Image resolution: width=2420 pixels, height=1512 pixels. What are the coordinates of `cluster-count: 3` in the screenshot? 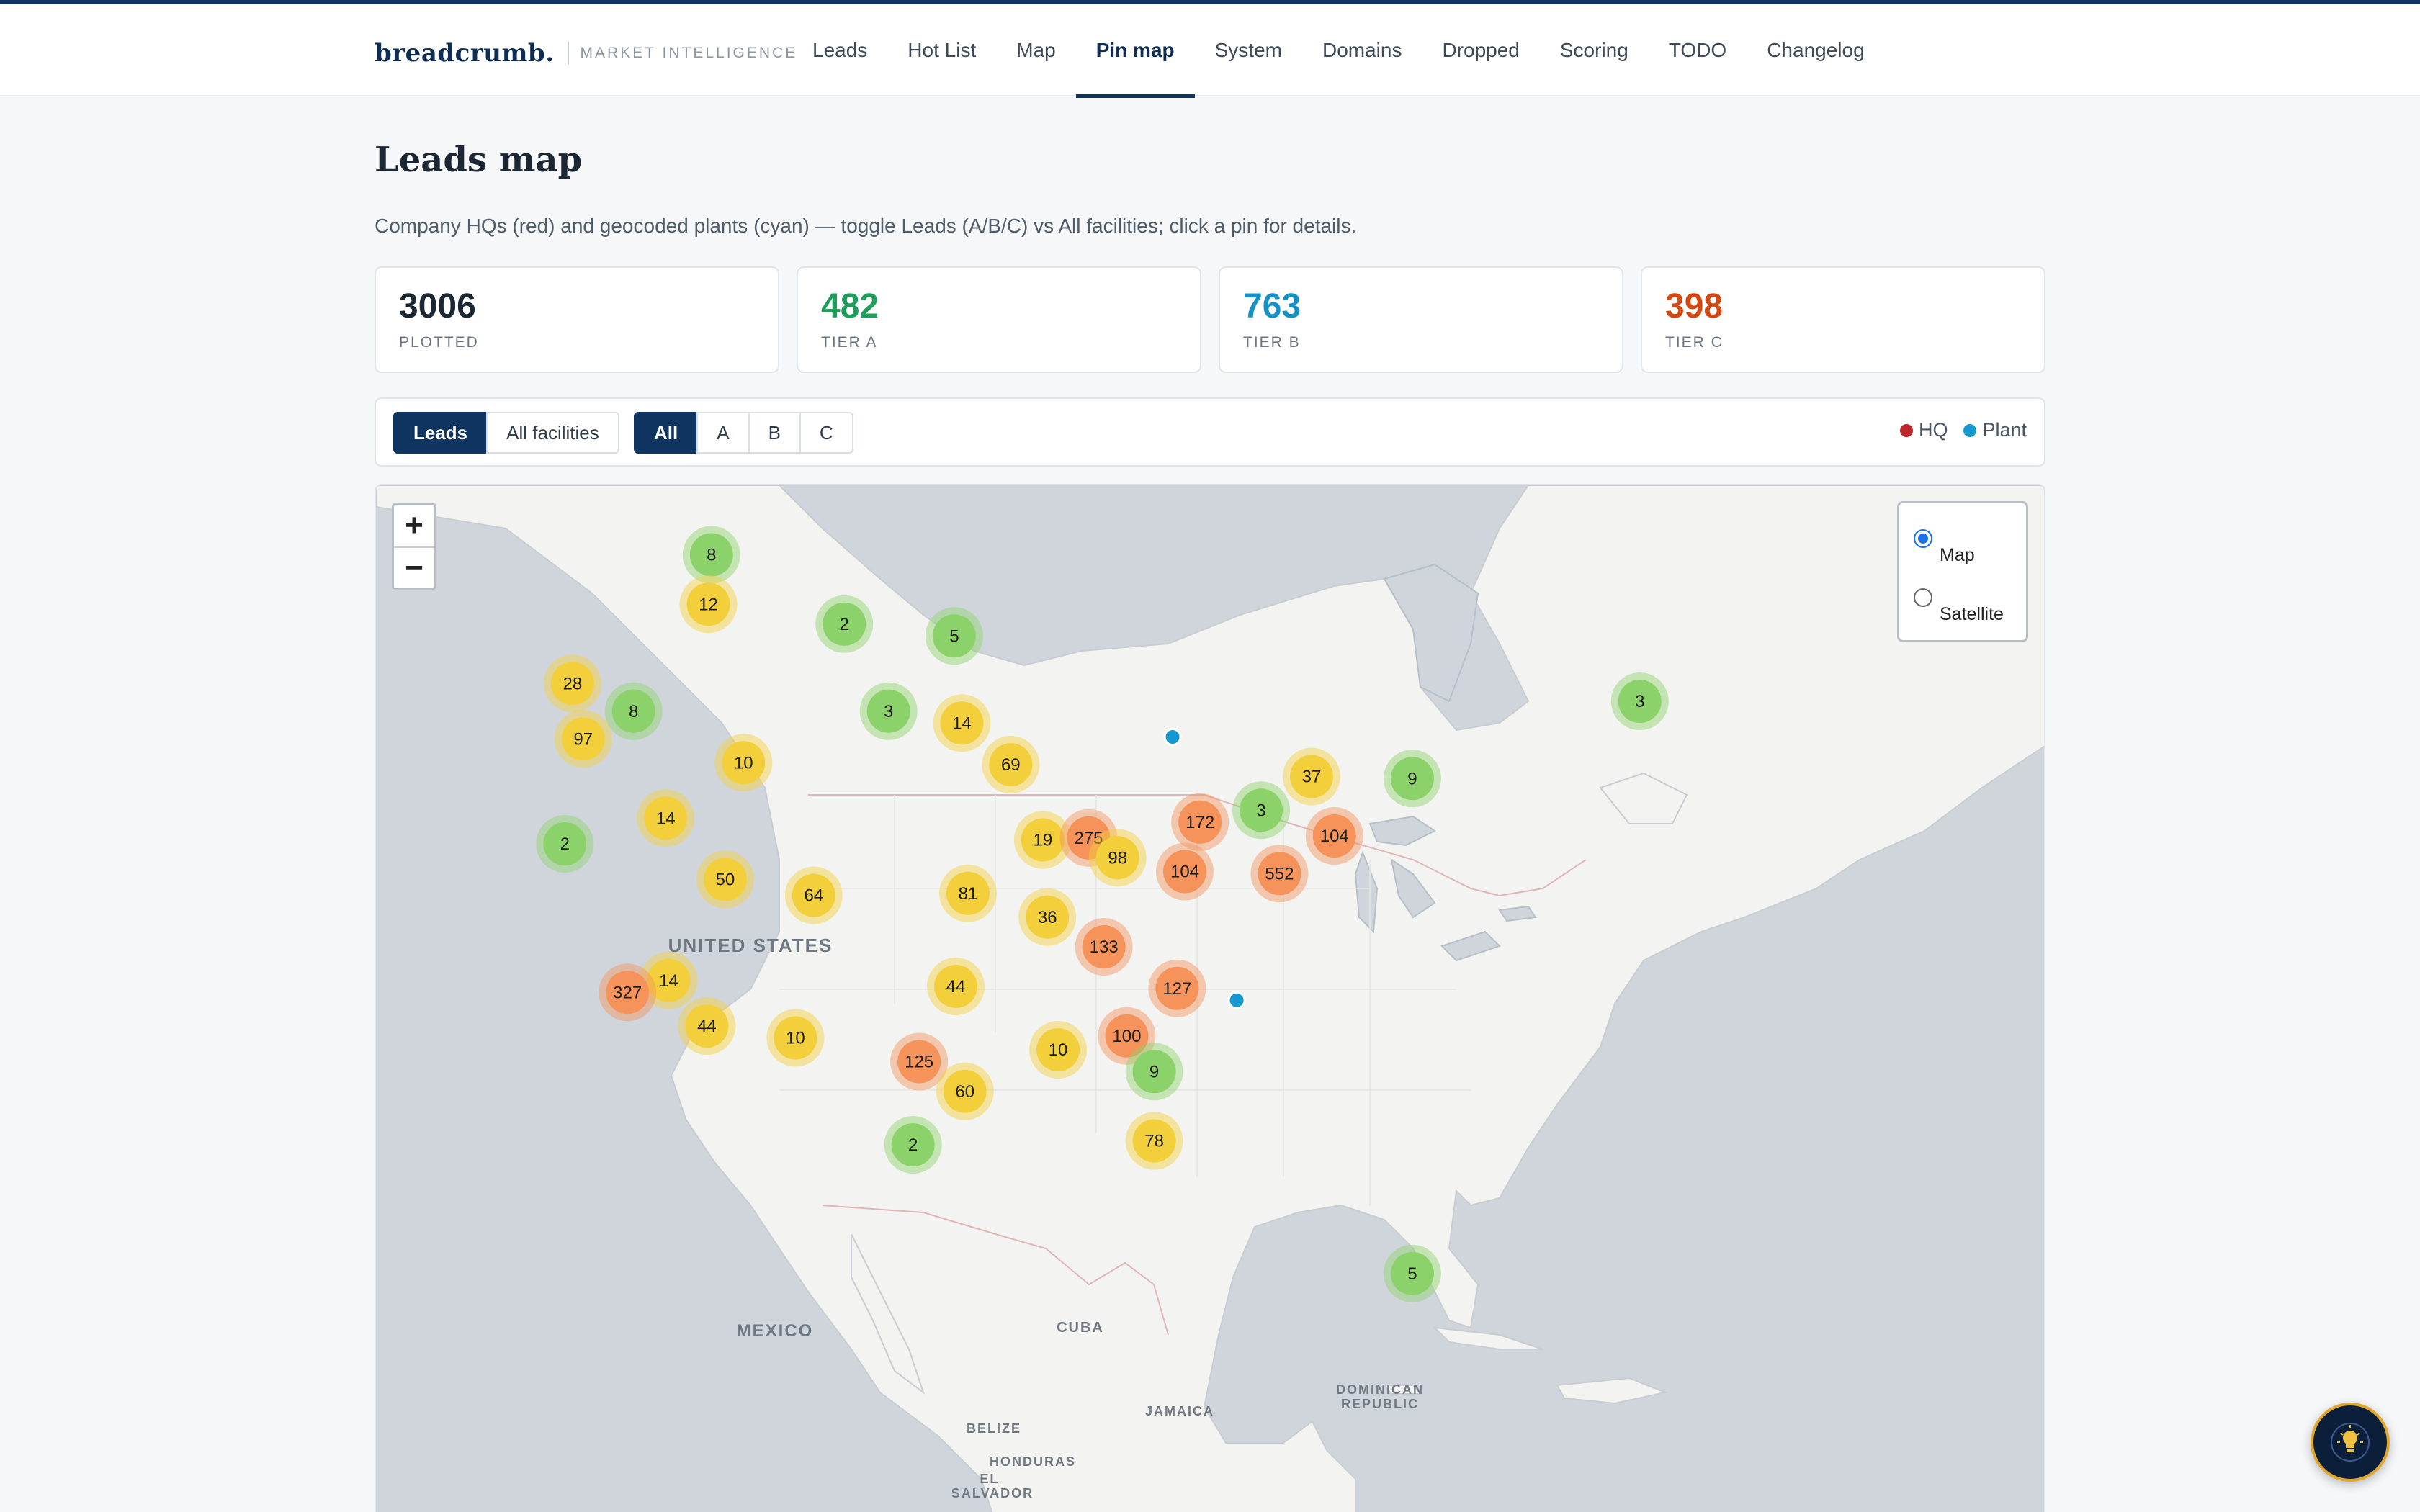 It's located at (1260, 810).